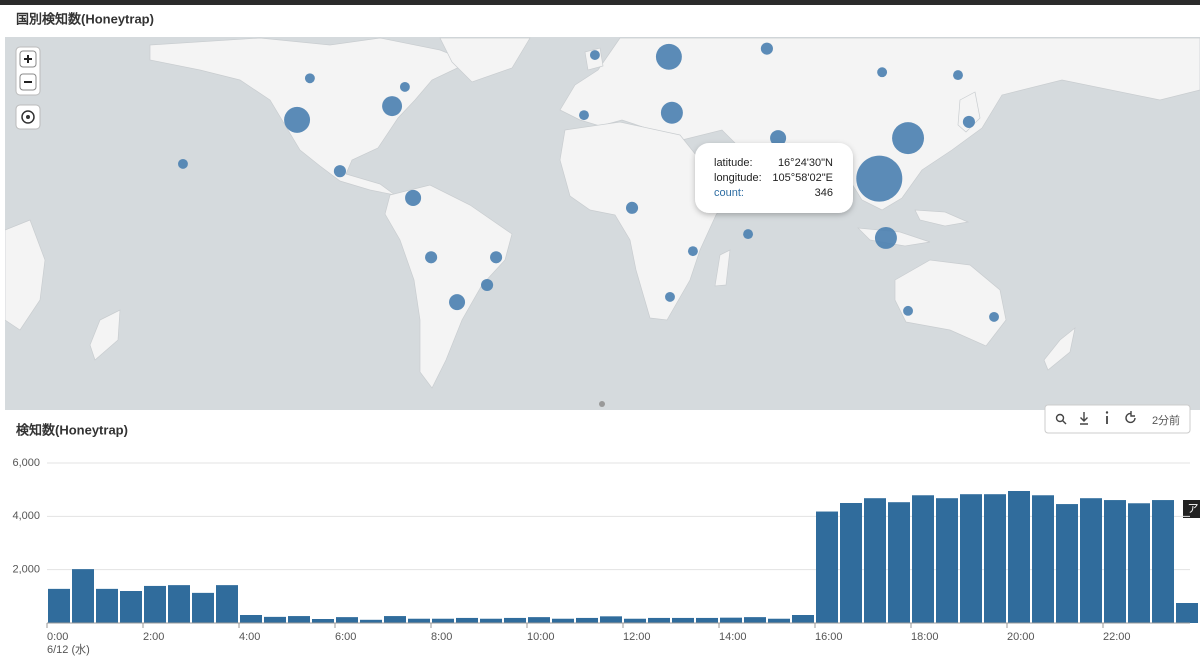 The width and height of the screenshot is (1200, 658). Describe the element at coordinates (602, 404) in the screenshot. I see `scroll-dot` at that location.